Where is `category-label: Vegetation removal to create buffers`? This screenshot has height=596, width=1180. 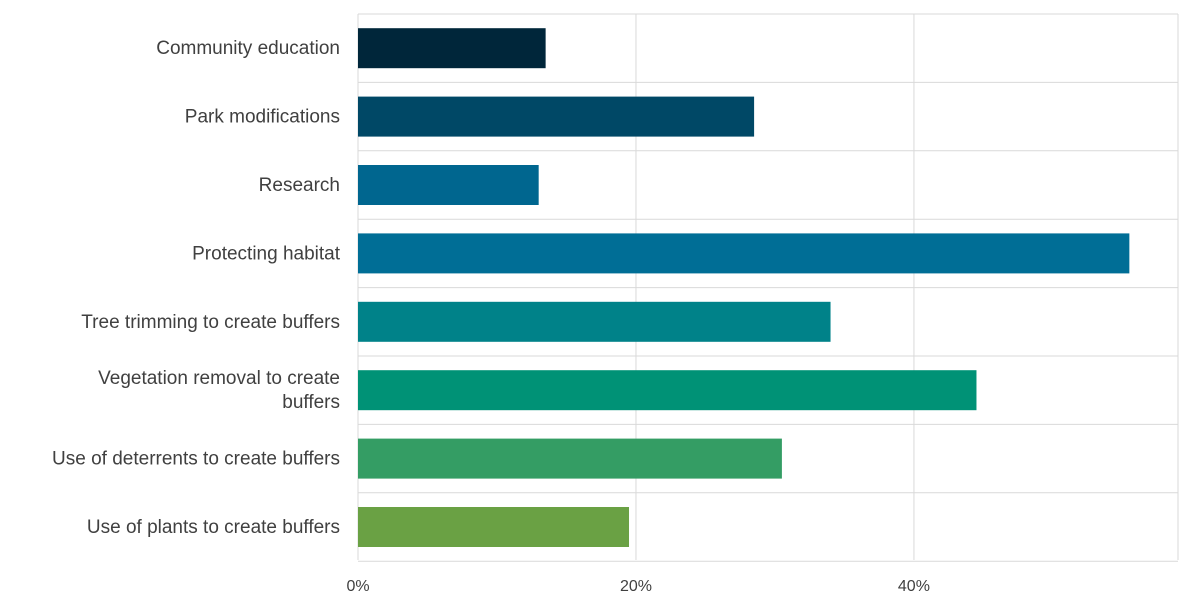
category-label: Vegetation removal to create buffers is located at coordinates (219, 390).